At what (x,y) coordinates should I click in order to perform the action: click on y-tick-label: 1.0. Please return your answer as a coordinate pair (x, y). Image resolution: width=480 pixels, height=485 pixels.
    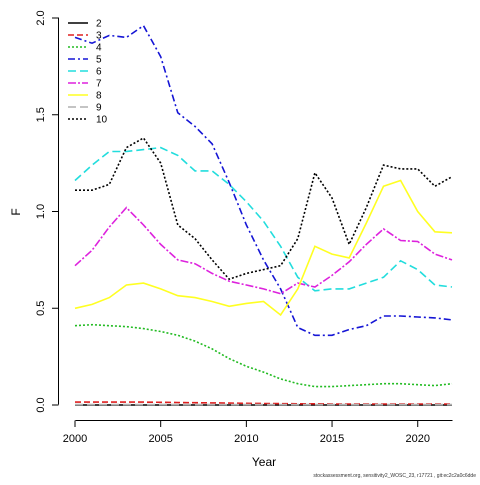
    Looking at the image, I should click on (41, 211).